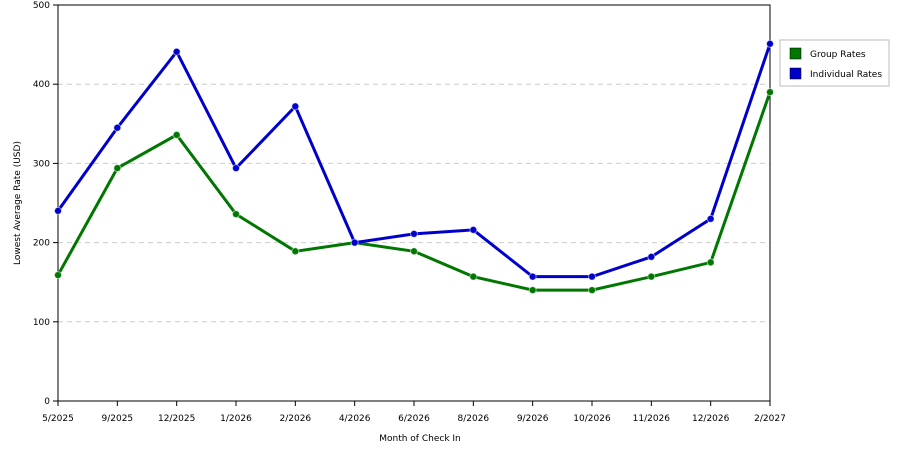 The image size is (900, 454). Describe the element at coordinates (295, 419) in the screenshot. I see `x-tick-label: 2/2026` at that location.